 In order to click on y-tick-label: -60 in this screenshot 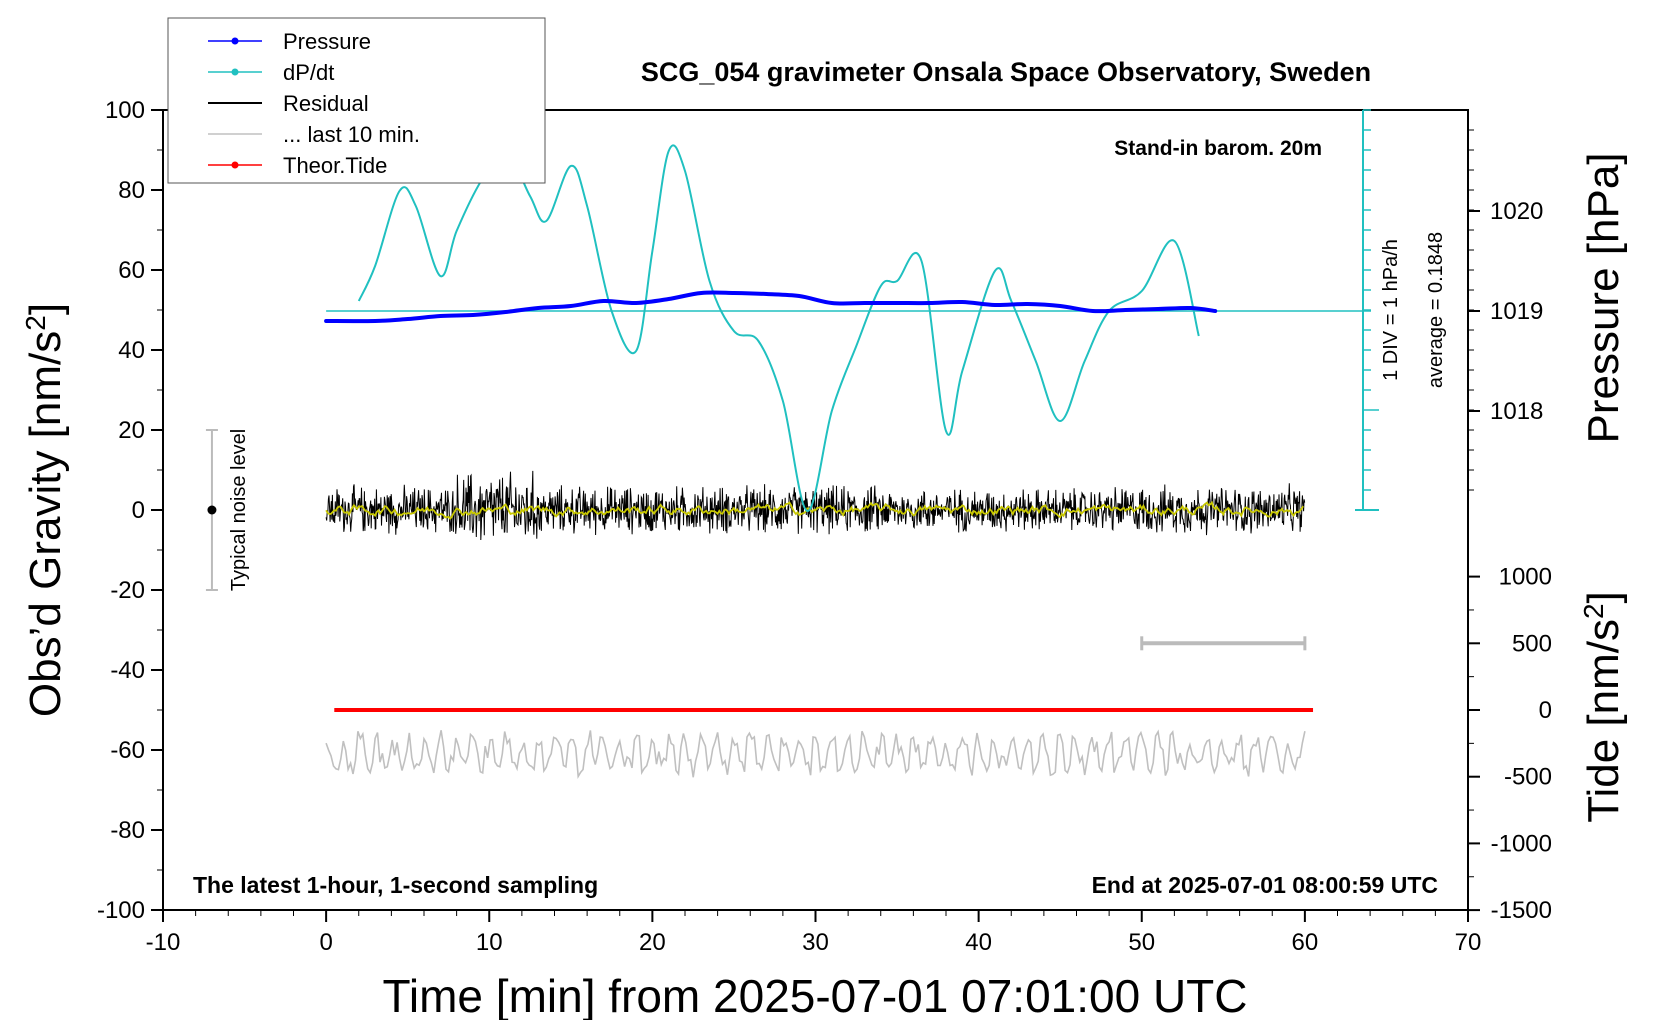, I will do `click(127, 750)`.